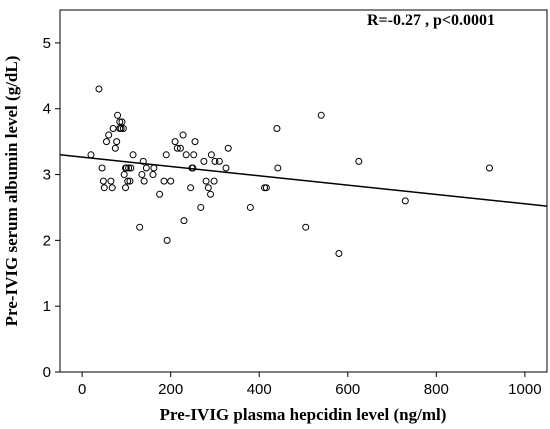  Describe the element at coordinates (51, 208) in the screenshot. I see `y-axis: 0 1 2 3 4 5` at that location.